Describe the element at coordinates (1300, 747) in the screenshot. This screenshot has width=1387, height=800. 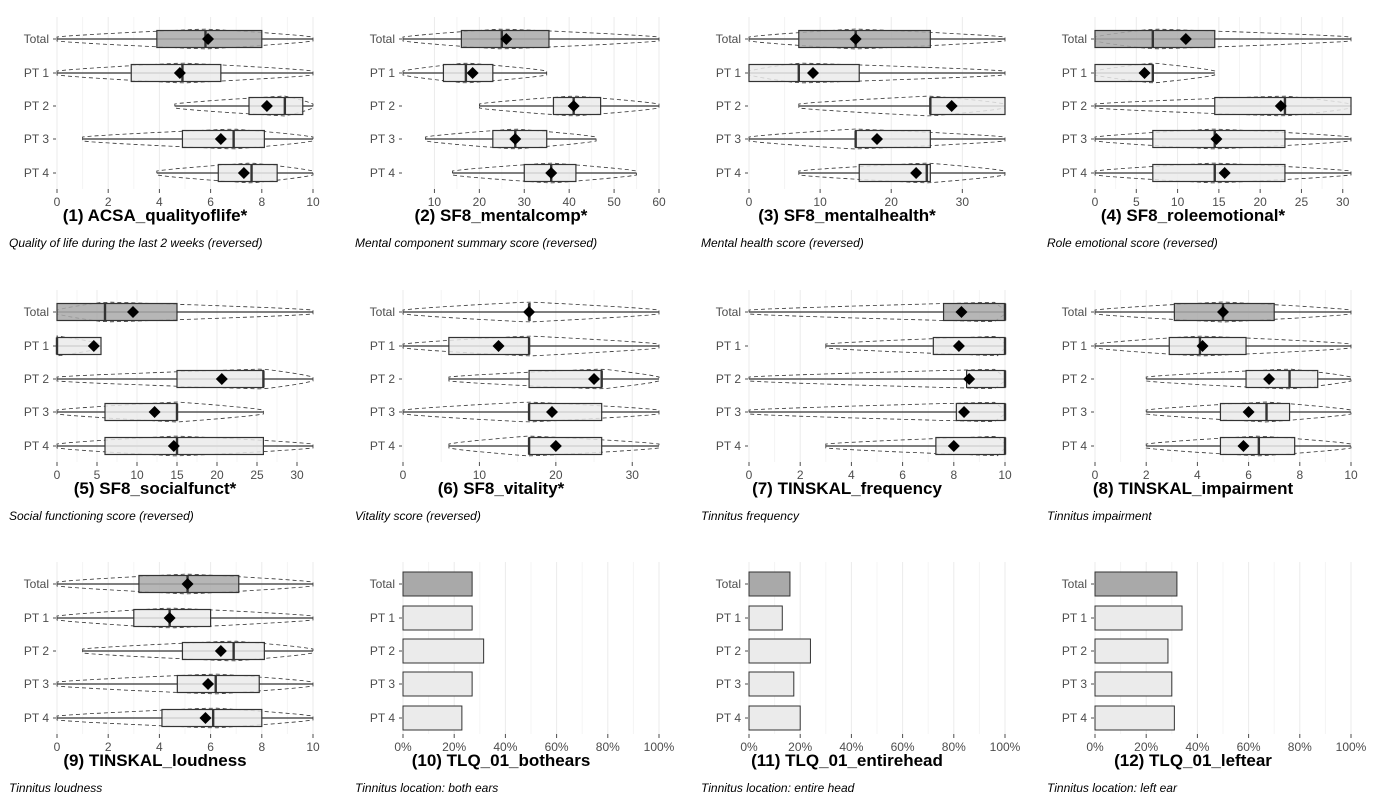
I see `x-tick-label: 80%` at that location.